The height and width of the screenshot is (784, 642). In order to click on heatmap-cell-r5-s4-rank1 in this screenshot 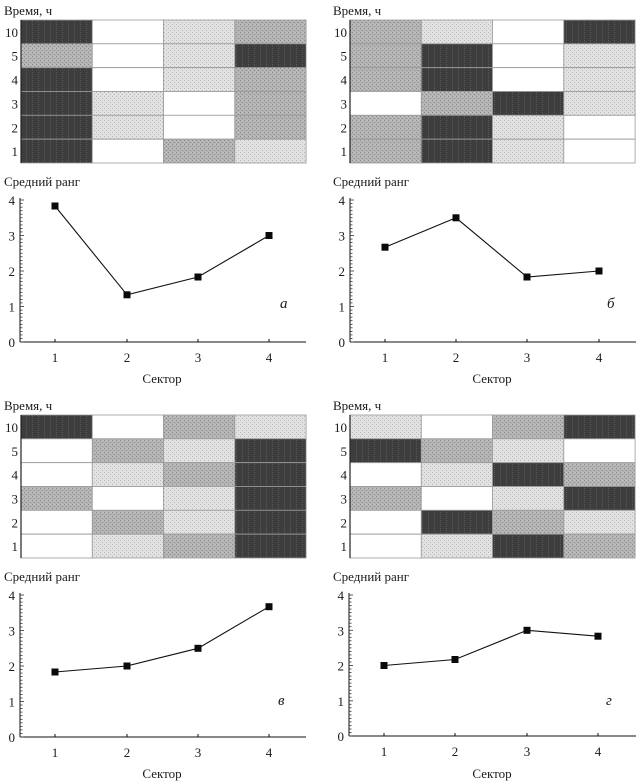, I will do `click(599, 450)`.